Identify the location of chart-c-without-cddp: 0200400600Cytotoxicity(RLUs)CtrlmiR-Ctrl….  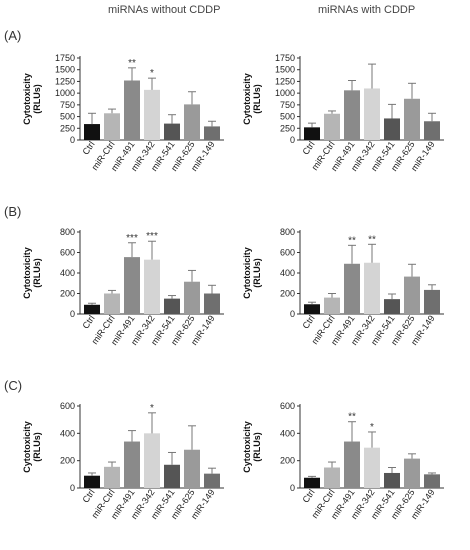
(123, 461).